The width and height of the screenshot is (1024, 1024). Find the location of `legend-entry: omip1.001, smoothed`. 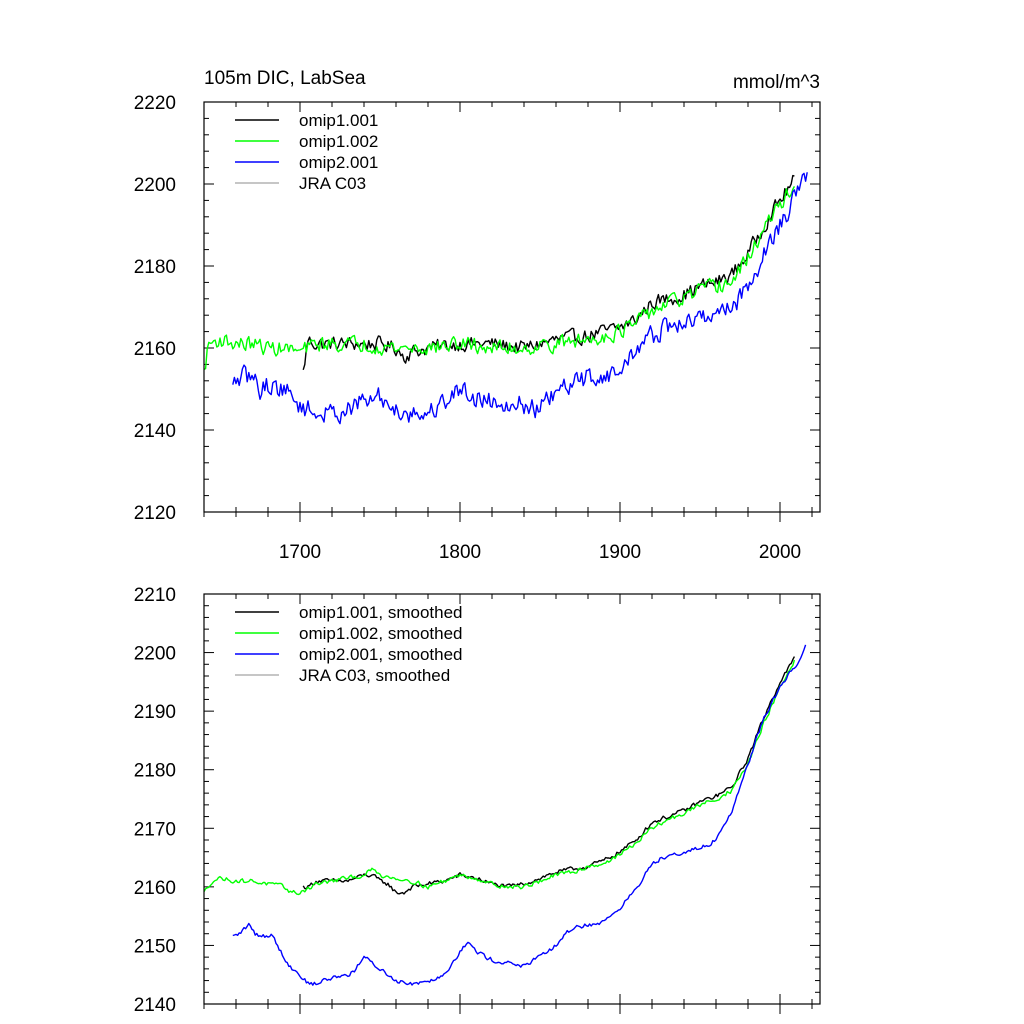

legend-entry: omip1.001, smoothed is located at coordinates (381, 612).